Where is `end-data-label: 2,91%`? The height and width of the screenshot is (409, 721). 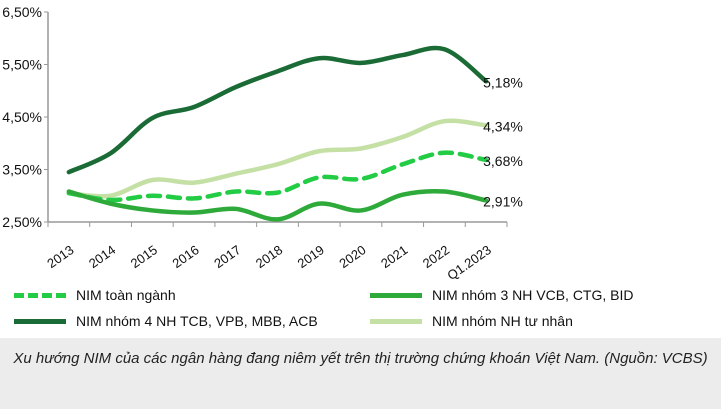
end-data-label: 2,91% is located at coordinates (503, 201).